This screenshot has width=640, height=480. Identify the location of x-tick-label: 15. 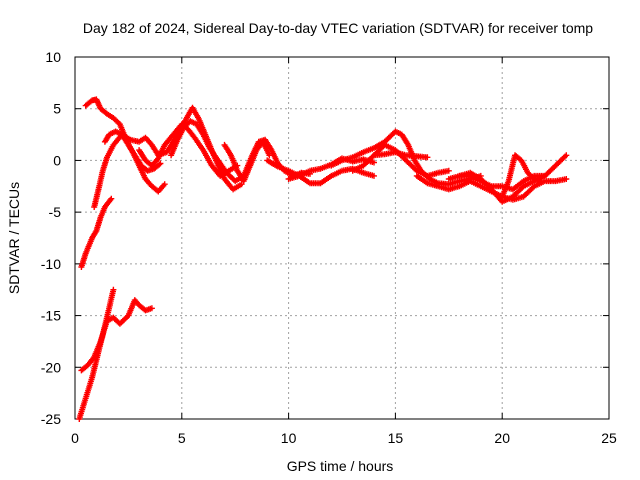
(396, 438).